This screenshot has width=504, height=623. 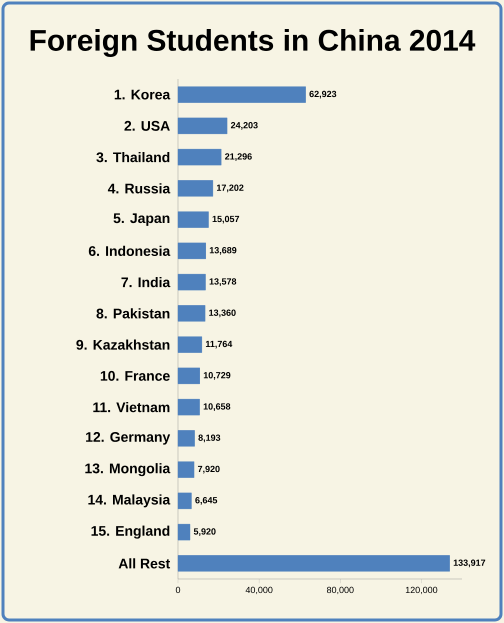 What do you see at coordinates (127, 469) in the screenshot?
I see `y-tick-label: 13. Mongolia` at bounding box center [127, 469].